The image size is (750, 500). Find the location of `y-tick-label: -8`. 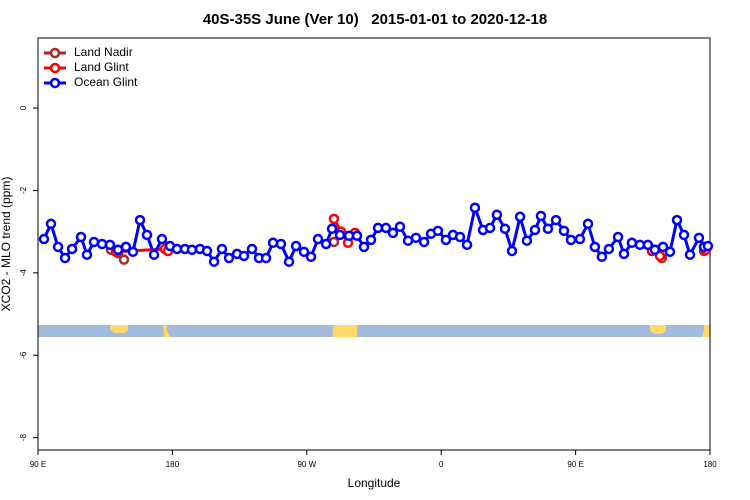

y-tick-label: -8 is located at coordinates (23, 438).